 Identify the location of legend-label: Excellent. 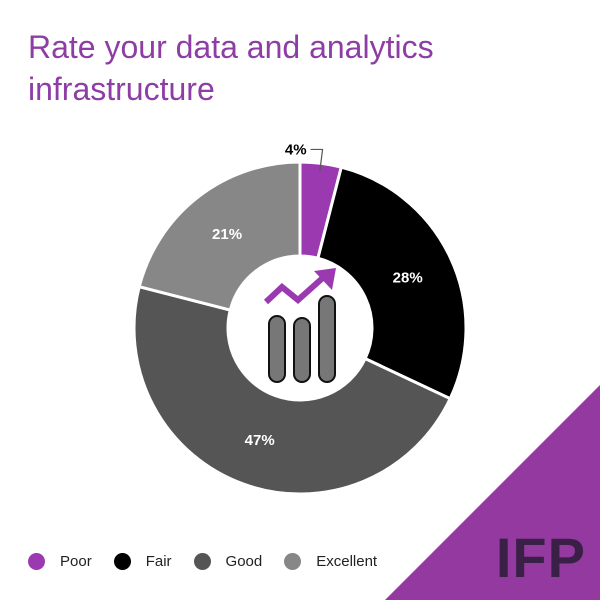
(347, 561).